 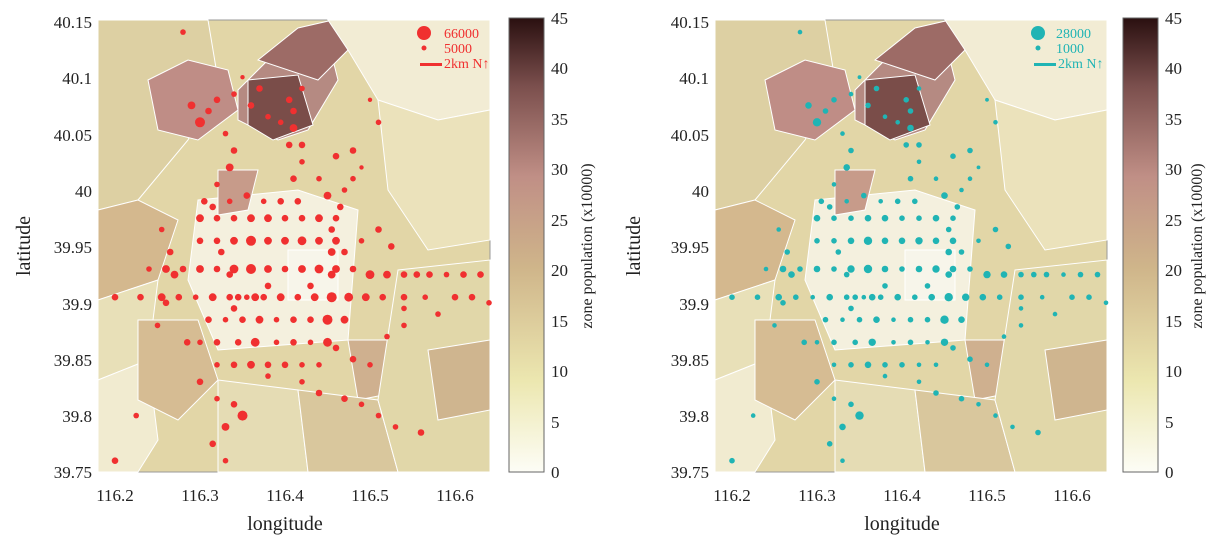 I want to click on colorbar-tick: 45, so click(x=559, y=18).